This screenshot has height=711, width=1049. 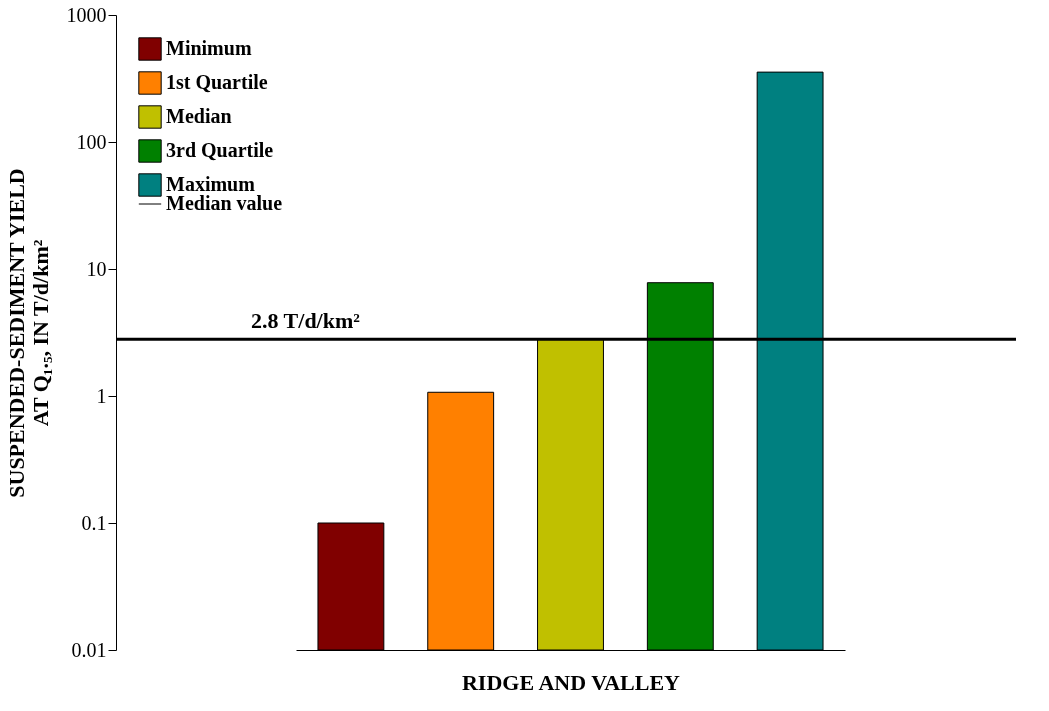 What do you see at coordinates (96, 268) in the screenshot?
I see `y-tick-label: 10` at bounding box center [96, 268].